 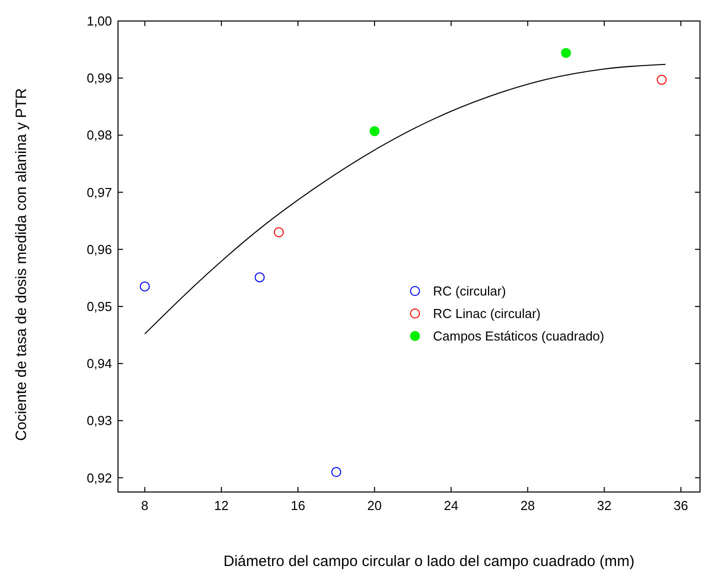 I want to click on x-tick-label: 16, so click(x=298, y=505).